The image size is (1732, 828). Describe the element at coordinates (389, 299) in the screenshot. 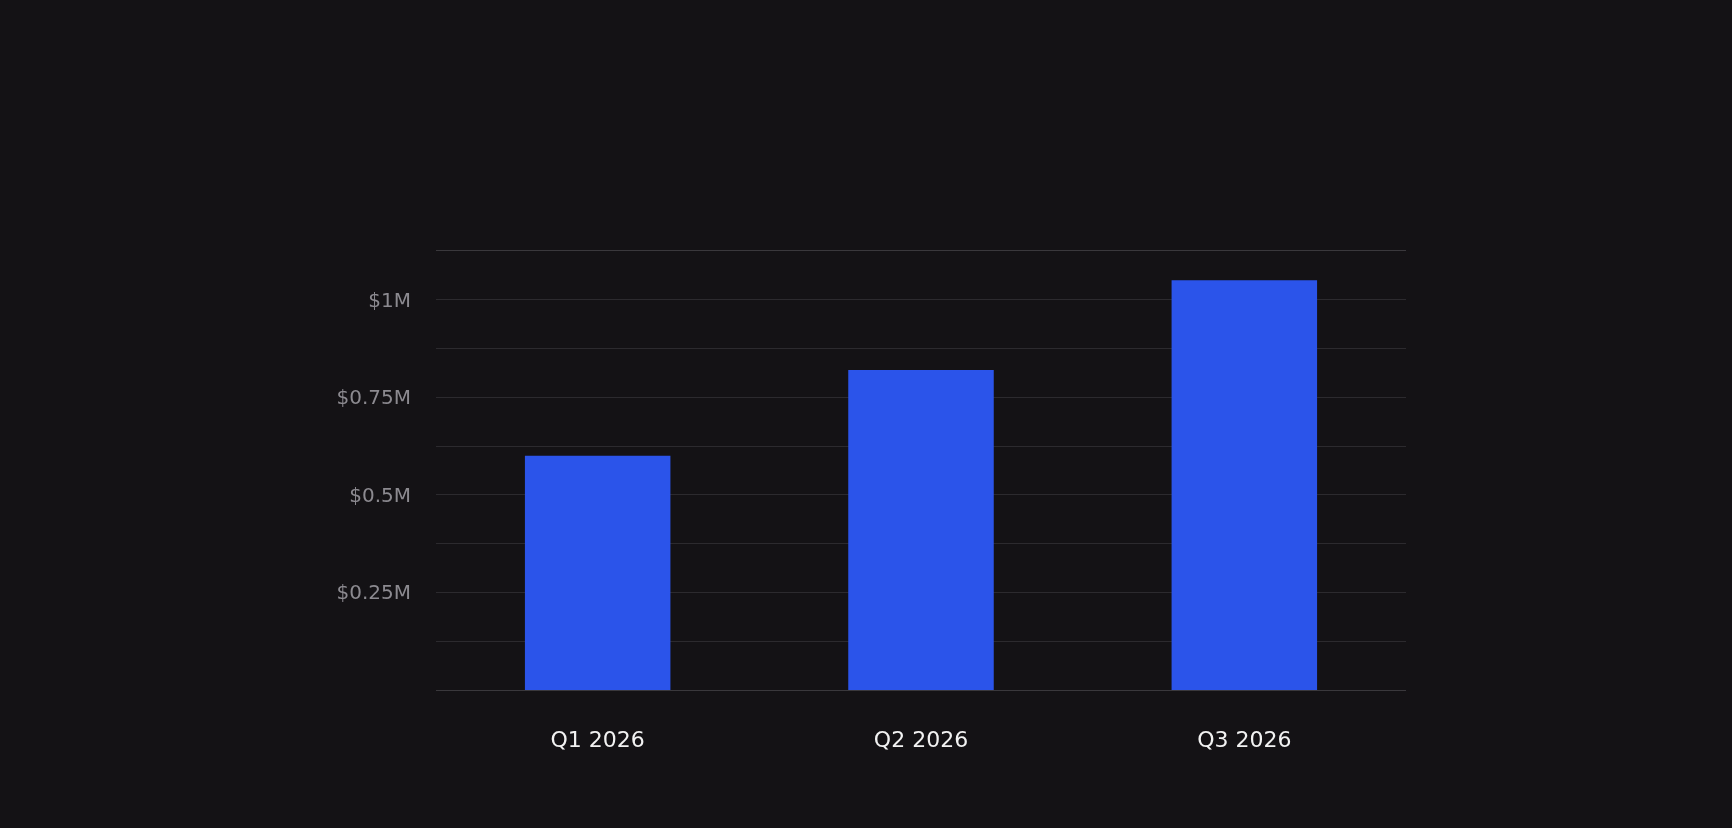

I see `y-tick-label: $1M` at that location.